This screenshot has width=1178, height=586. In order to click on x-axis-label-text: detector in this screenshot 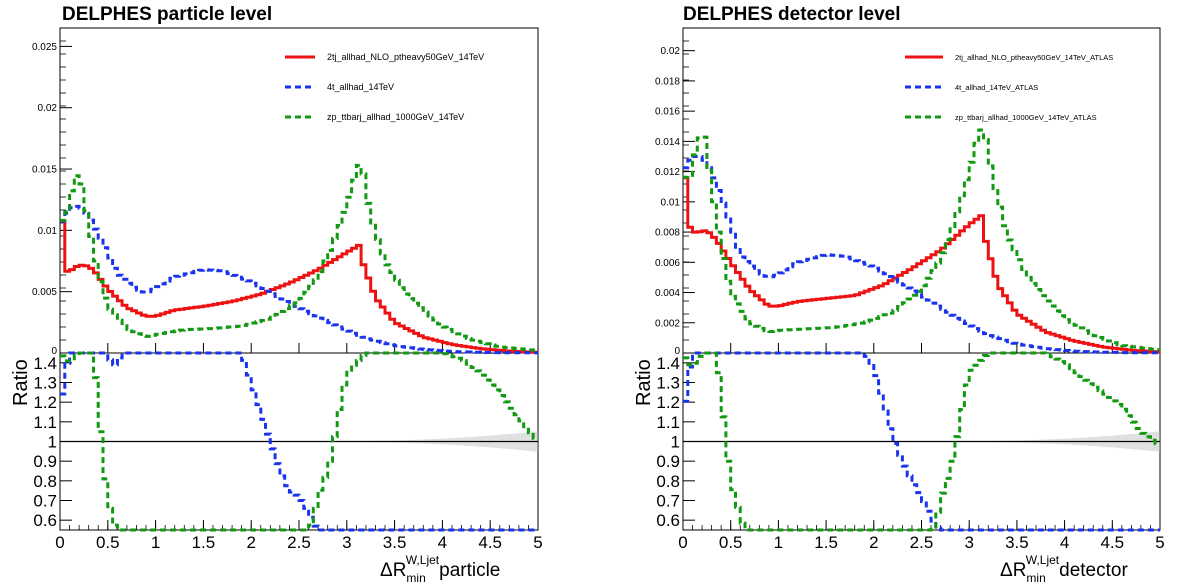, I will do `click(1093, 570)`.